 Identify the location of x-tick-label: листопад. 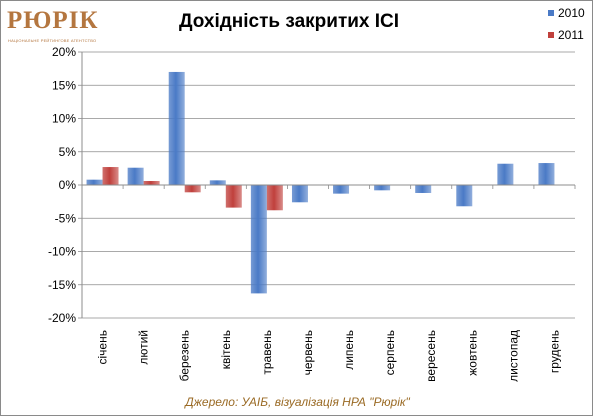
(513, 356).